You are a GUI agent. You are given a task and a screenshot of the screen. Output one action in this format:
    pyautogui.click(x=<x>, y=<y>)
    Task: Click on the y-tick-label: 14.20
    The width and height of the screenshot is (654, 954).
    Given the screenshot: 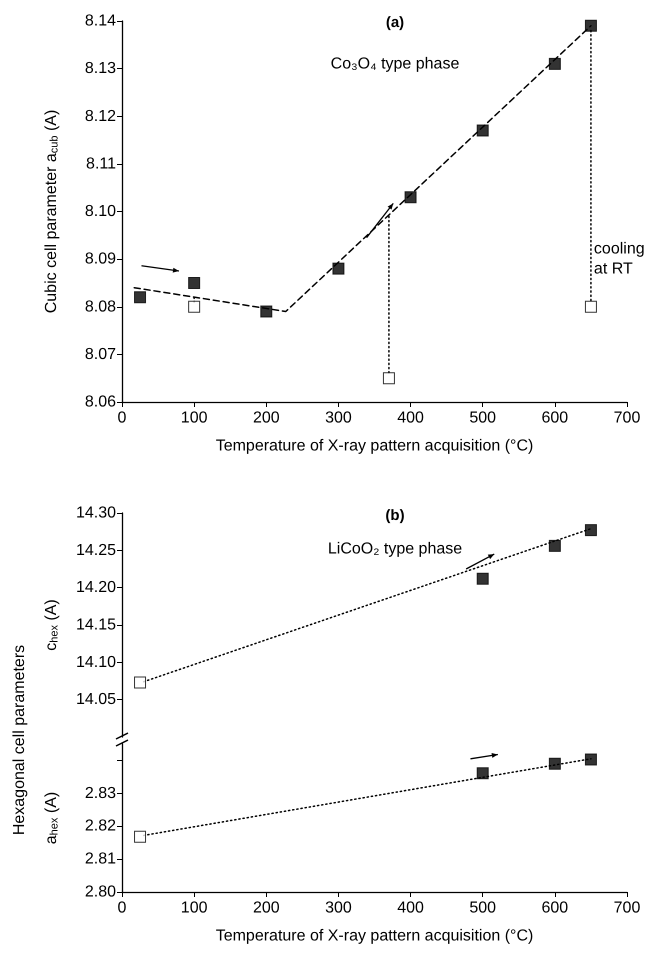 What is the action you would take?
    pyautogui.click(x=96, y=587)
    